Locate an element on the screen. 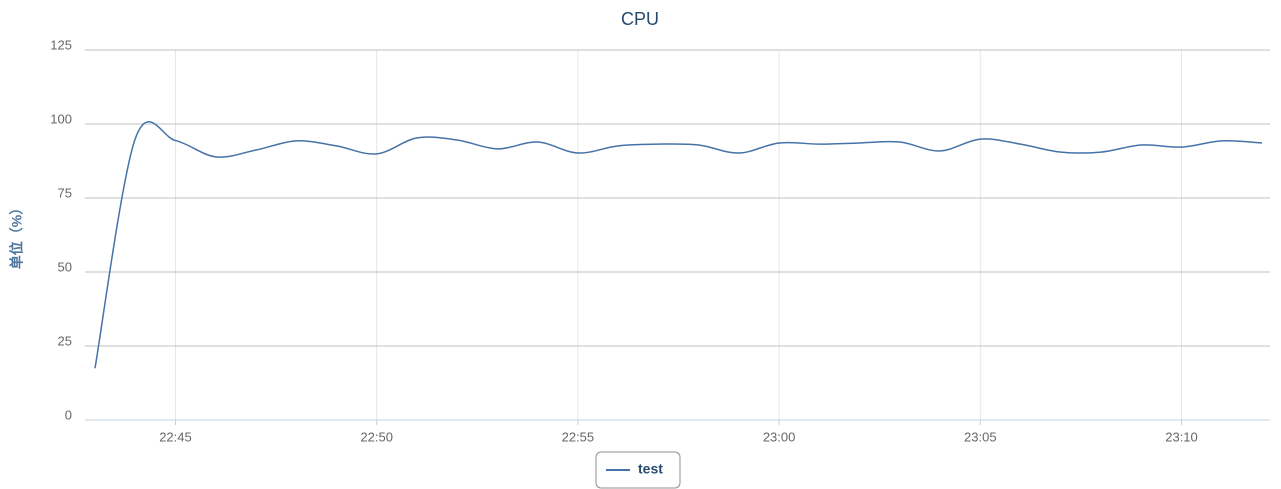 This screenshot has height=489, width=1281. y-tick-label: 25 is located at coordinates (65, 340).